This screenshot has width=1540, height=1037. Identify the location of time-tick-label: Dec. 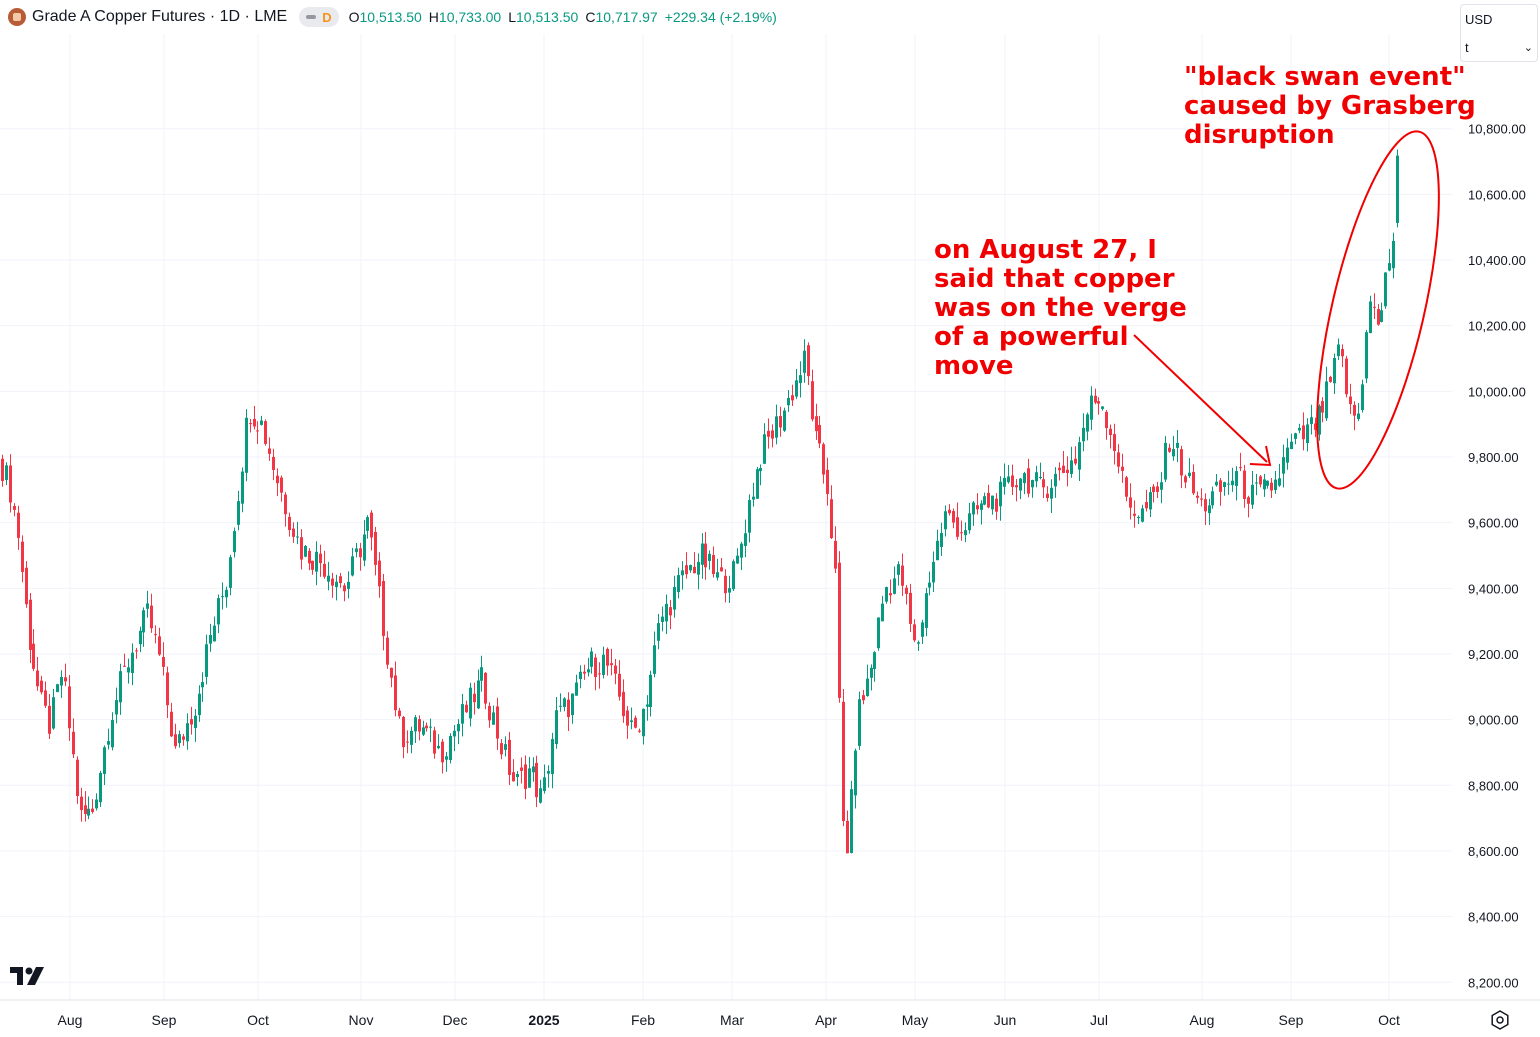
(455, 1020).